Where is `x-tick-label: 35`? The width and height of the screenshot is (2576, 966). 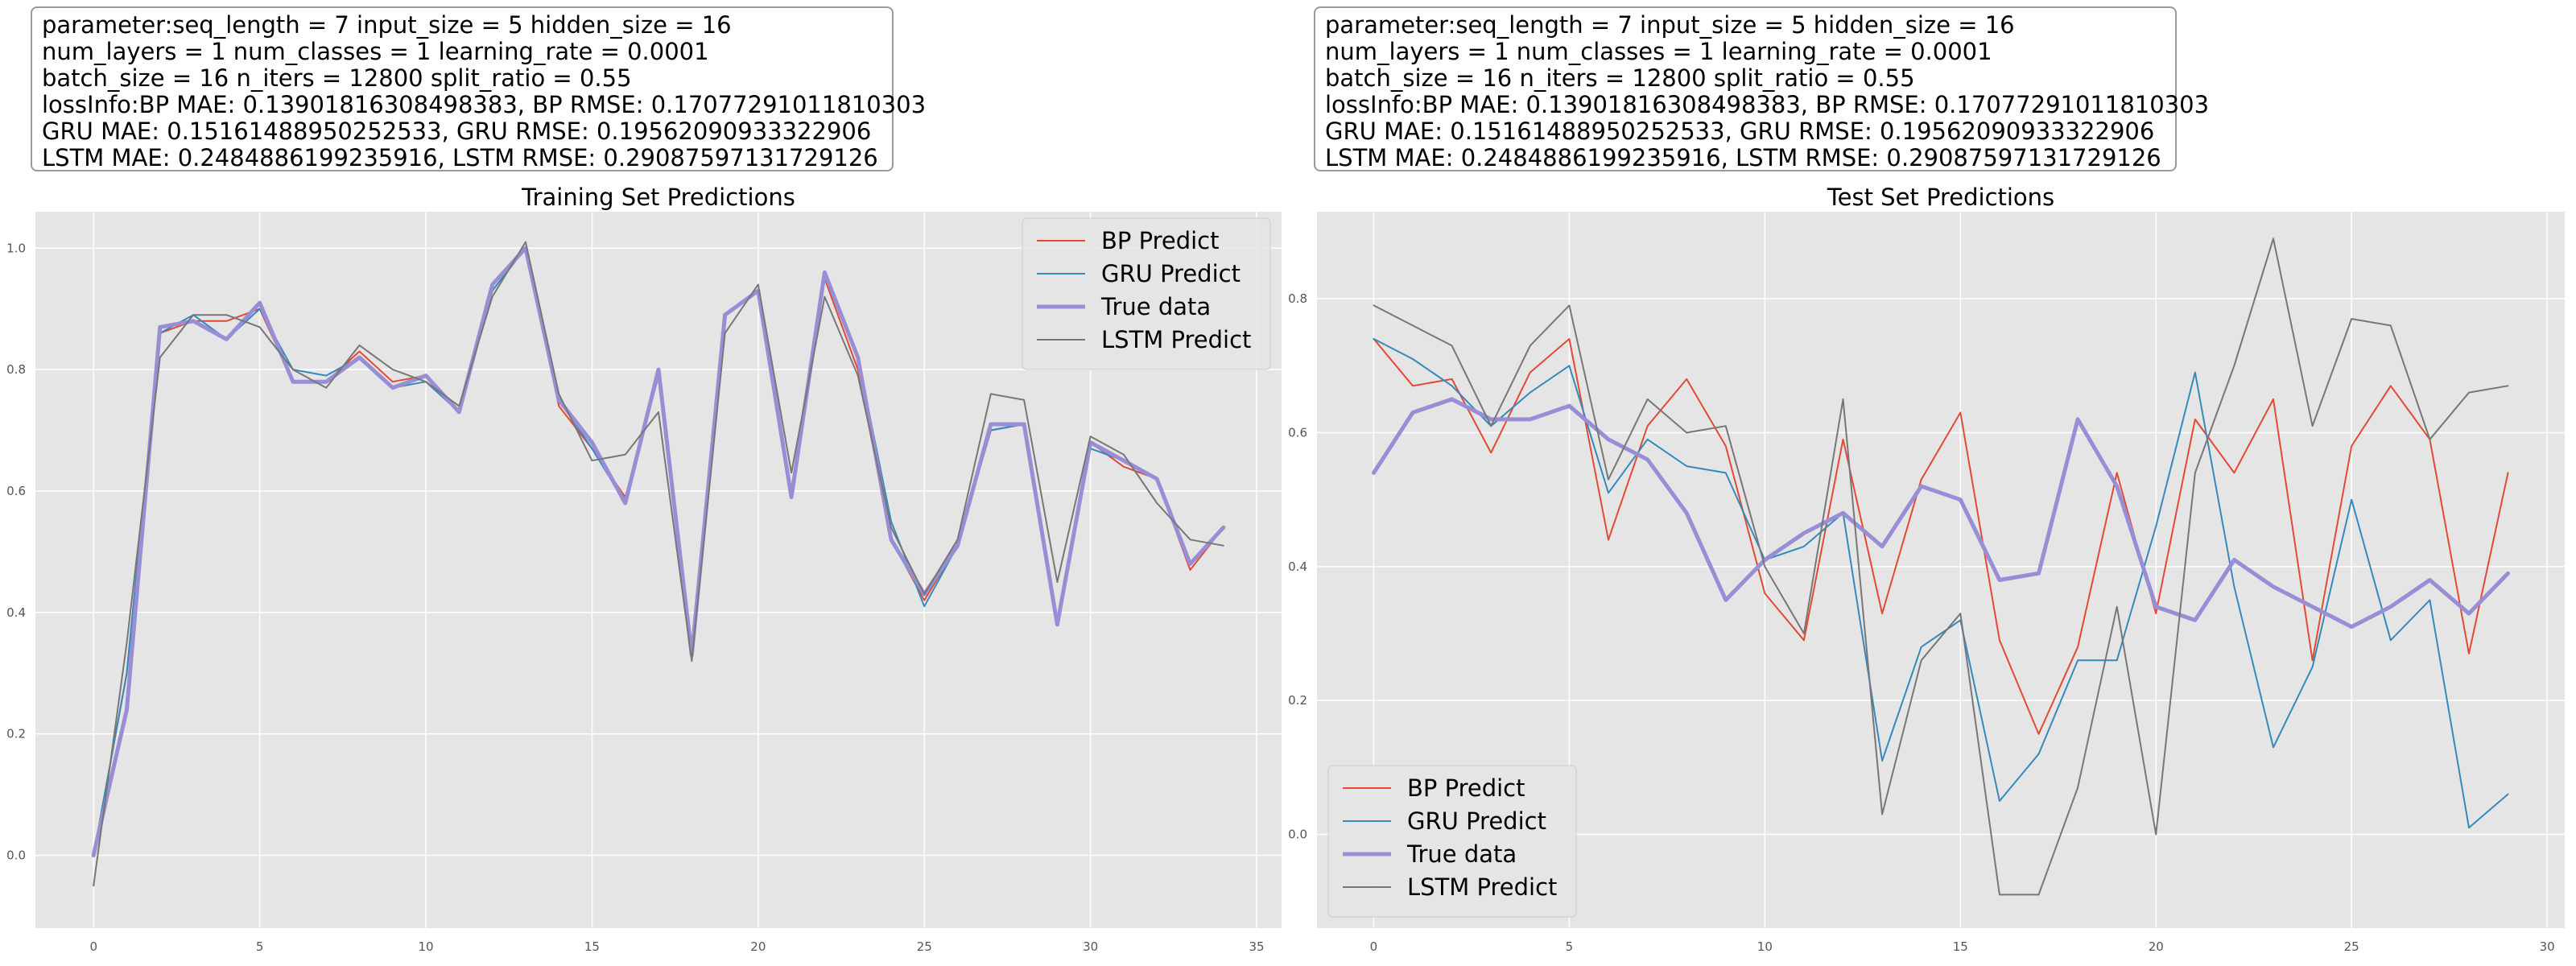 x-tick-label: 35 is located at coordinates (1256, 946).